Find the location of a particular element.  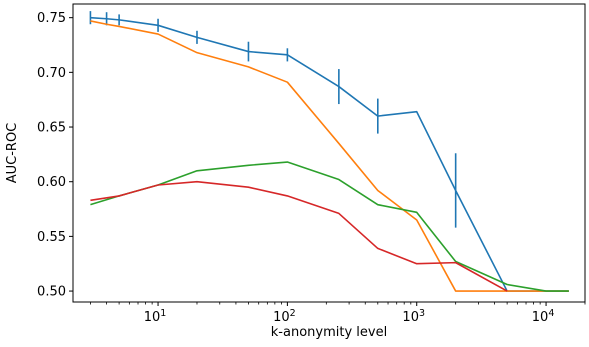

y-tick-label: 0.60 is located at coordinates (51, 182).